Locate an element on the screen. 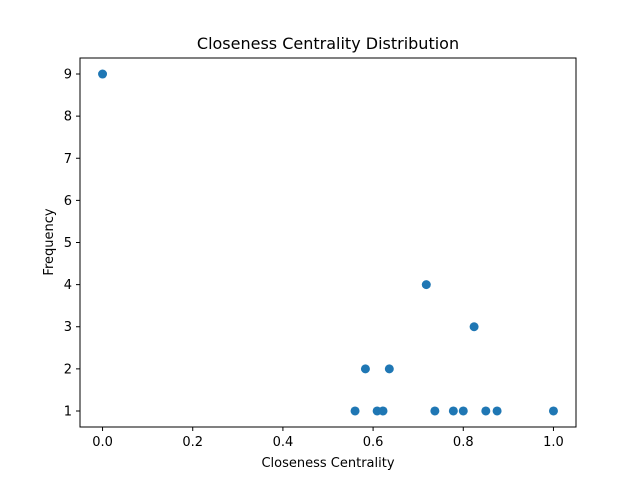 This screenshot has height=480, width=640. x-axis-label: Closeness Centrality is located at coordinates (327, 463).